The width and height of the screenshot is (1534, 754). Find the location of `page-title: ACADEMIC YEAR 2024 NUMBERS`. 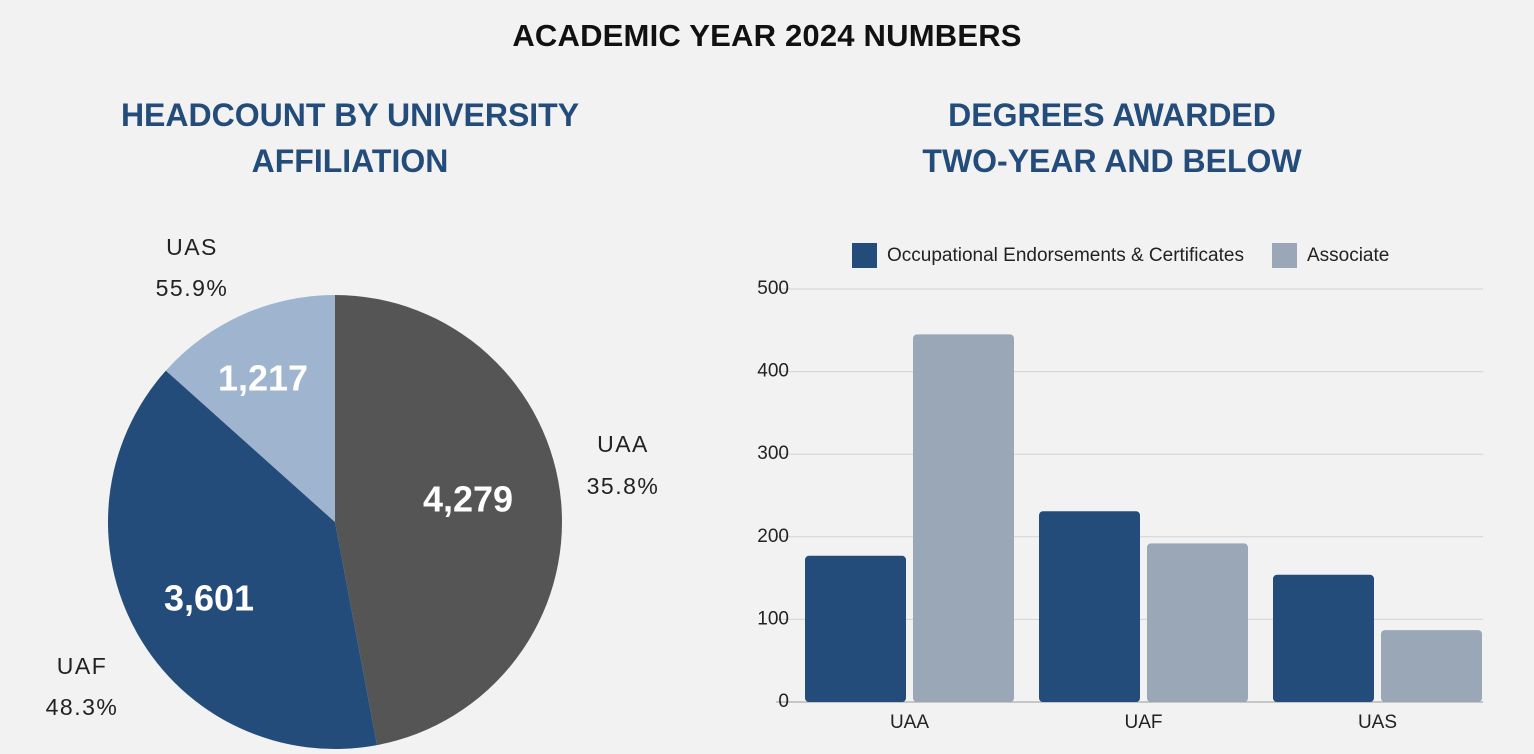

page-title: ACADEMIC YEAR 2024 NUMBERS is located at coordinates (767, 35).